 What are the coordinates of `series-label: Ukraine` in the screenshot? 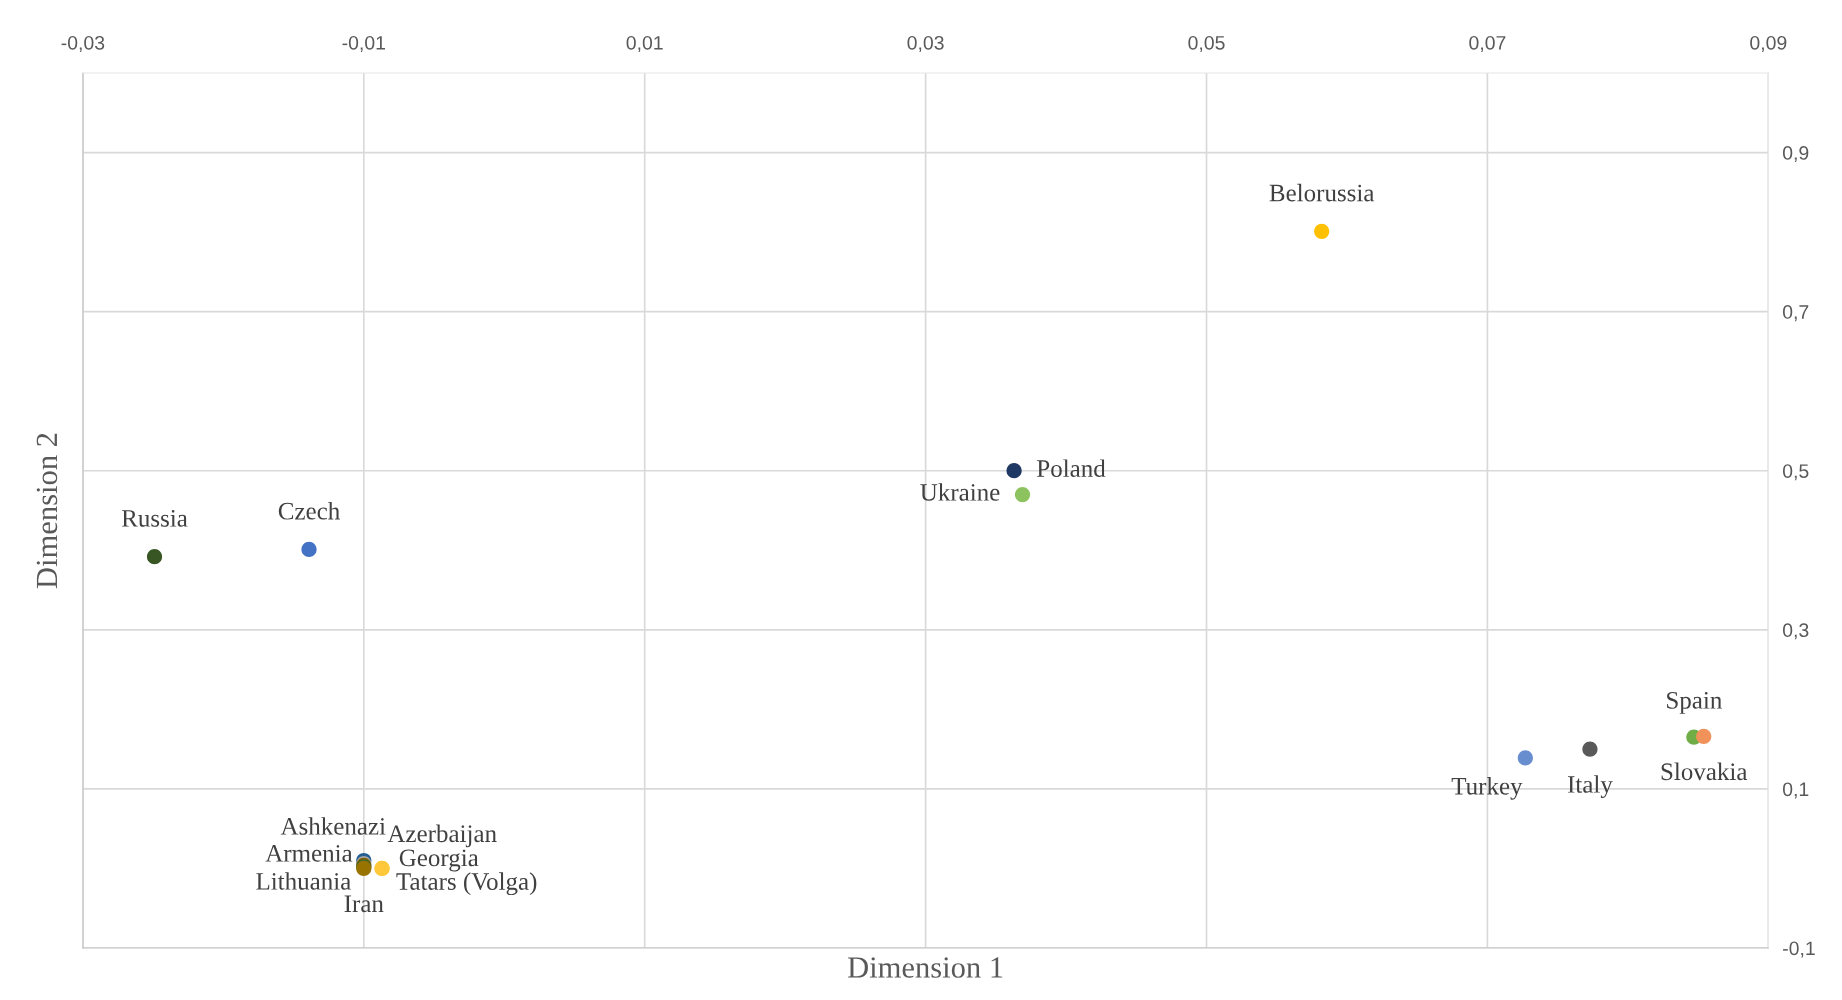 It's located at (960, 492).